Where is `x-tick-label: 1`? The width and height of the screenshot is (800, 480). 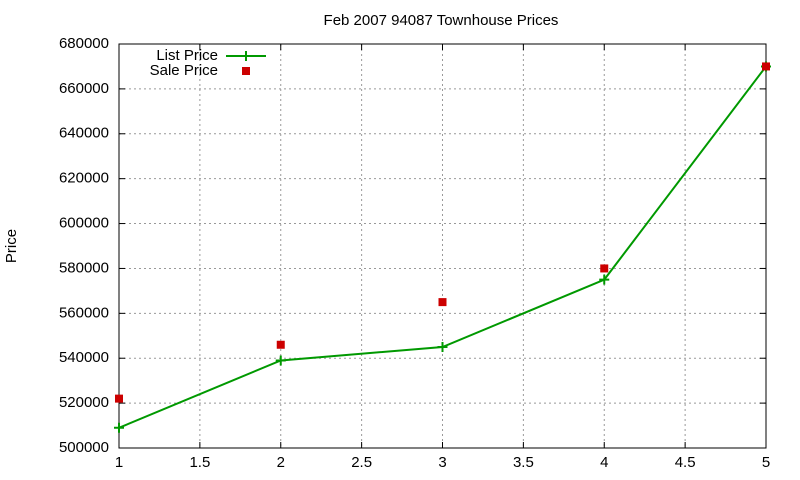 x-tick-label: 1 is located at coordinates (119, 462).